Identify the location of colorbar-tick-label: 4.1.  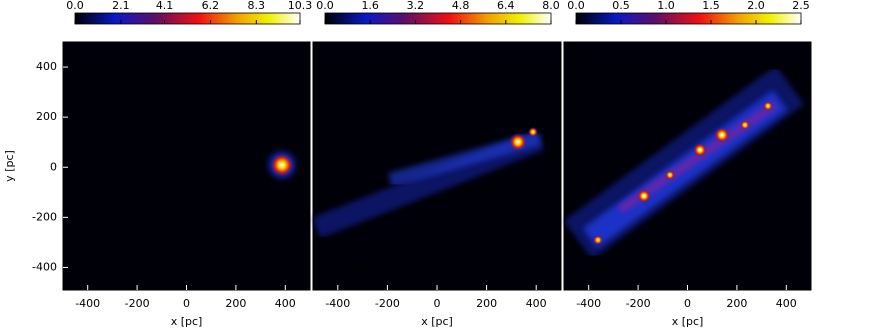
(165, 6).